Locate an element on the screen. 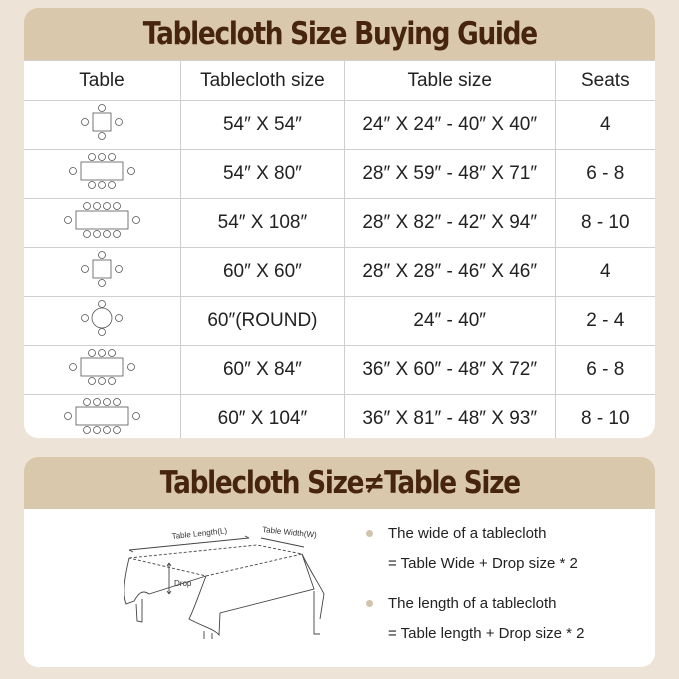  table-row: 60″ X 60″ 28″ X 28″ - 46″ X 46″ 4 is located at coordinates (339, 272).